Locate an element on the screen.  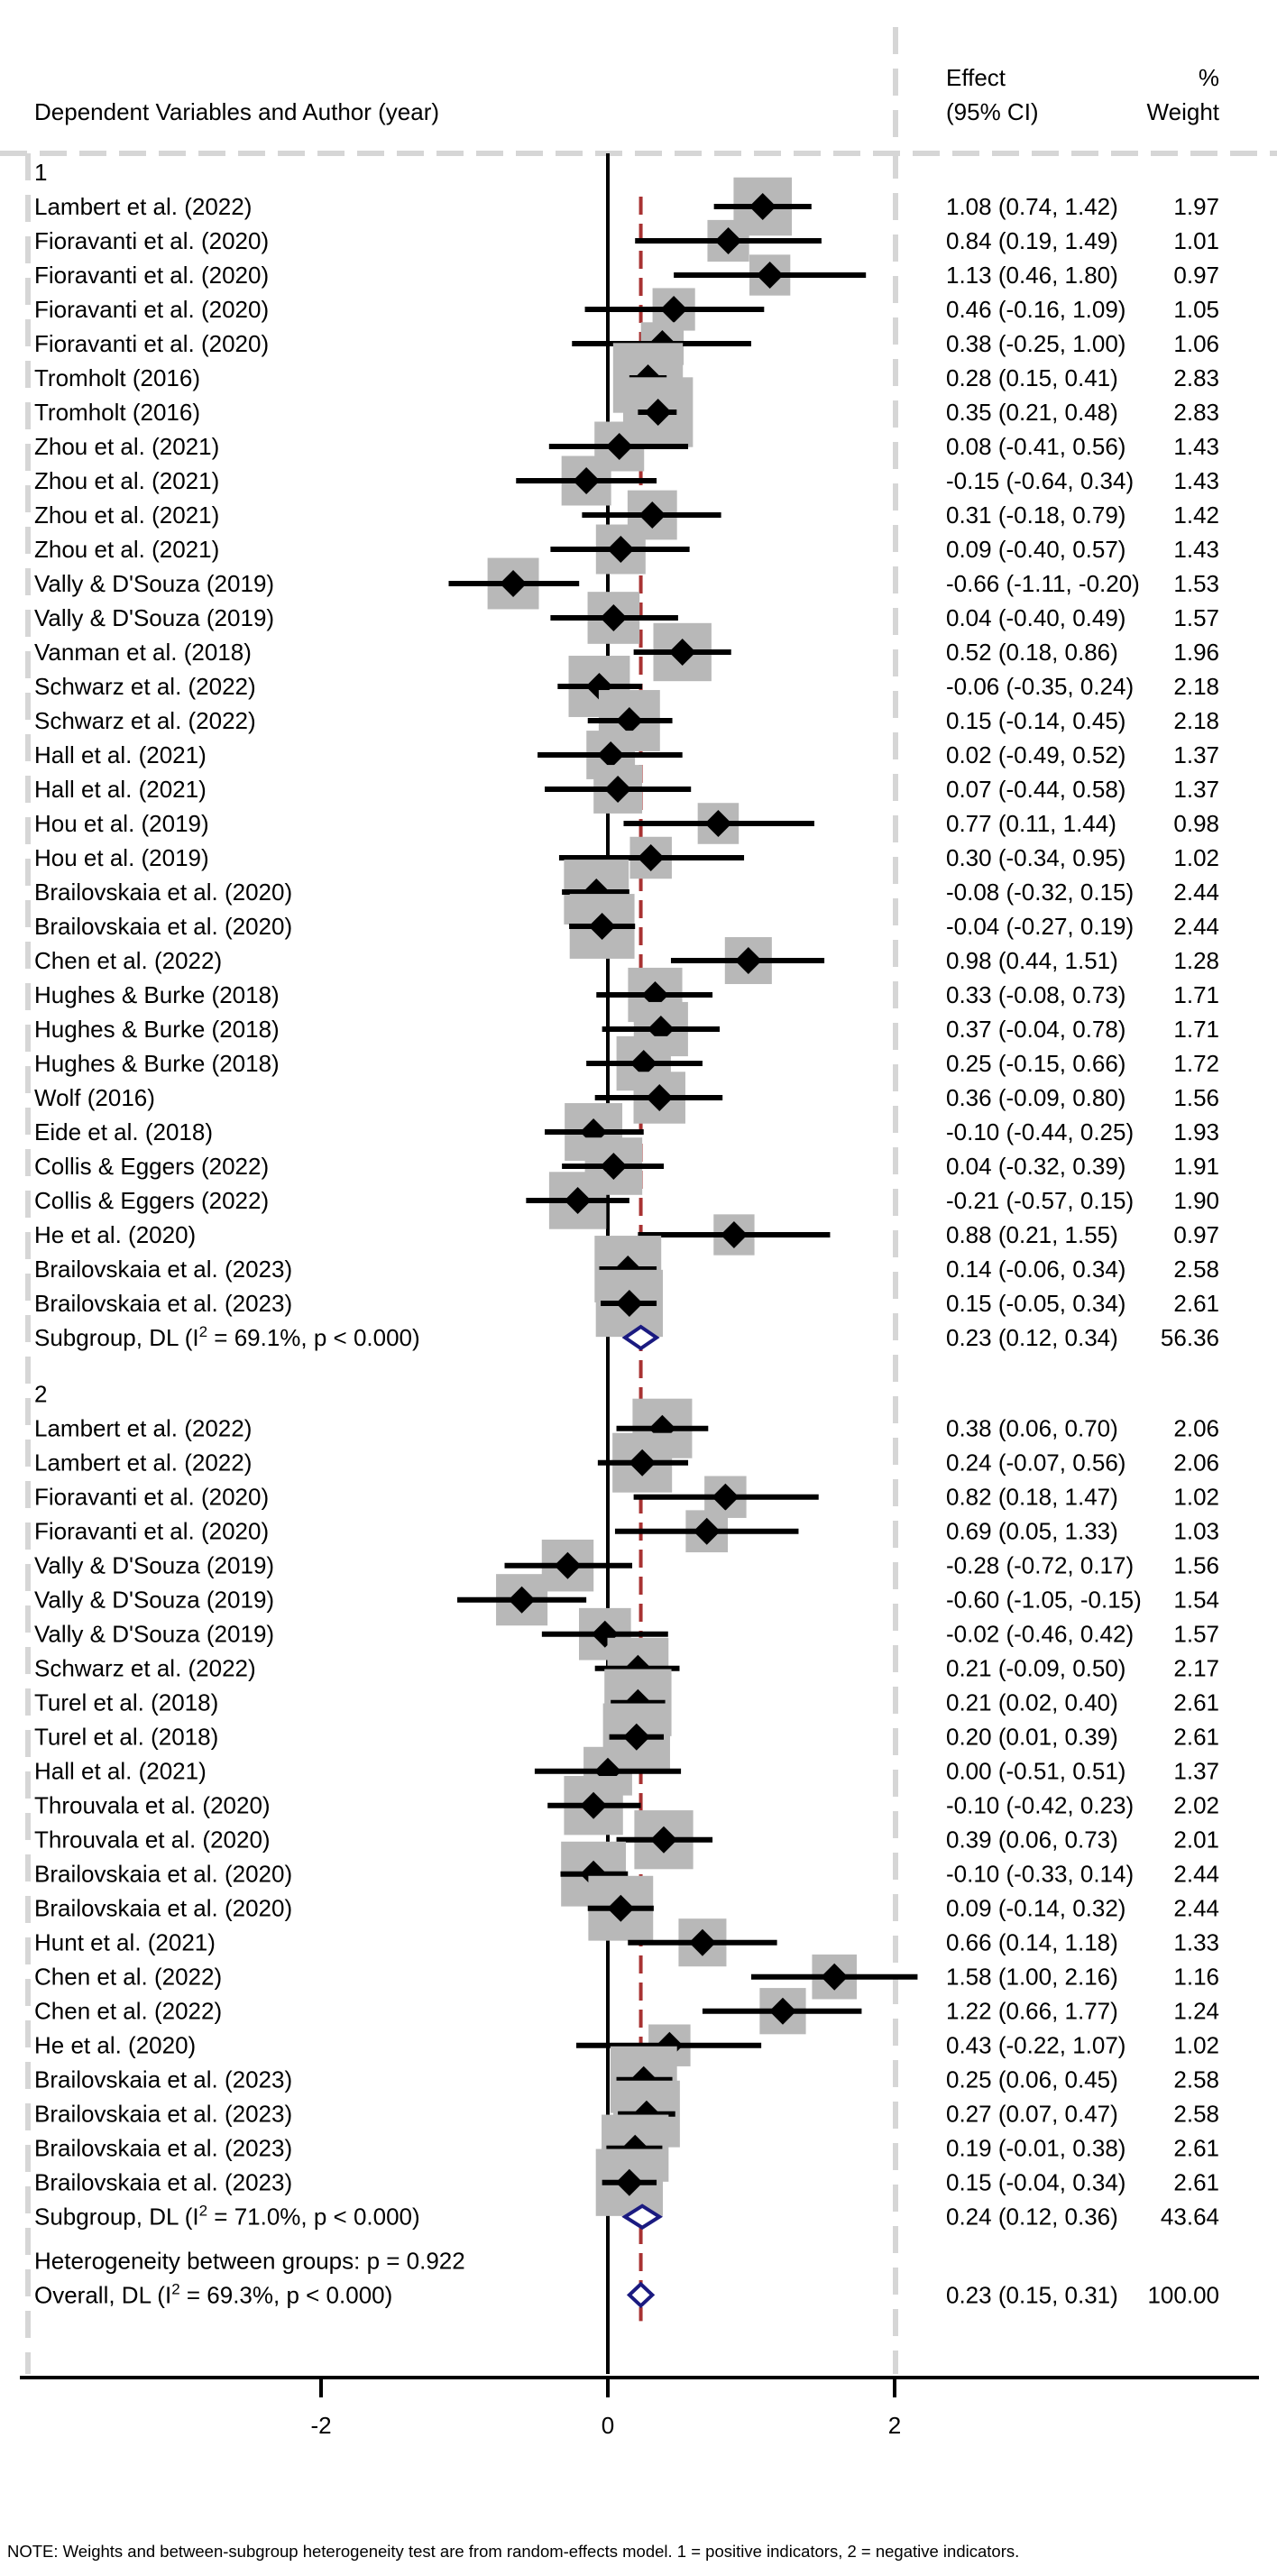
study-effect-ci: 0.33 (-0.08, 0.73) is located at coordinates (1035, 994).